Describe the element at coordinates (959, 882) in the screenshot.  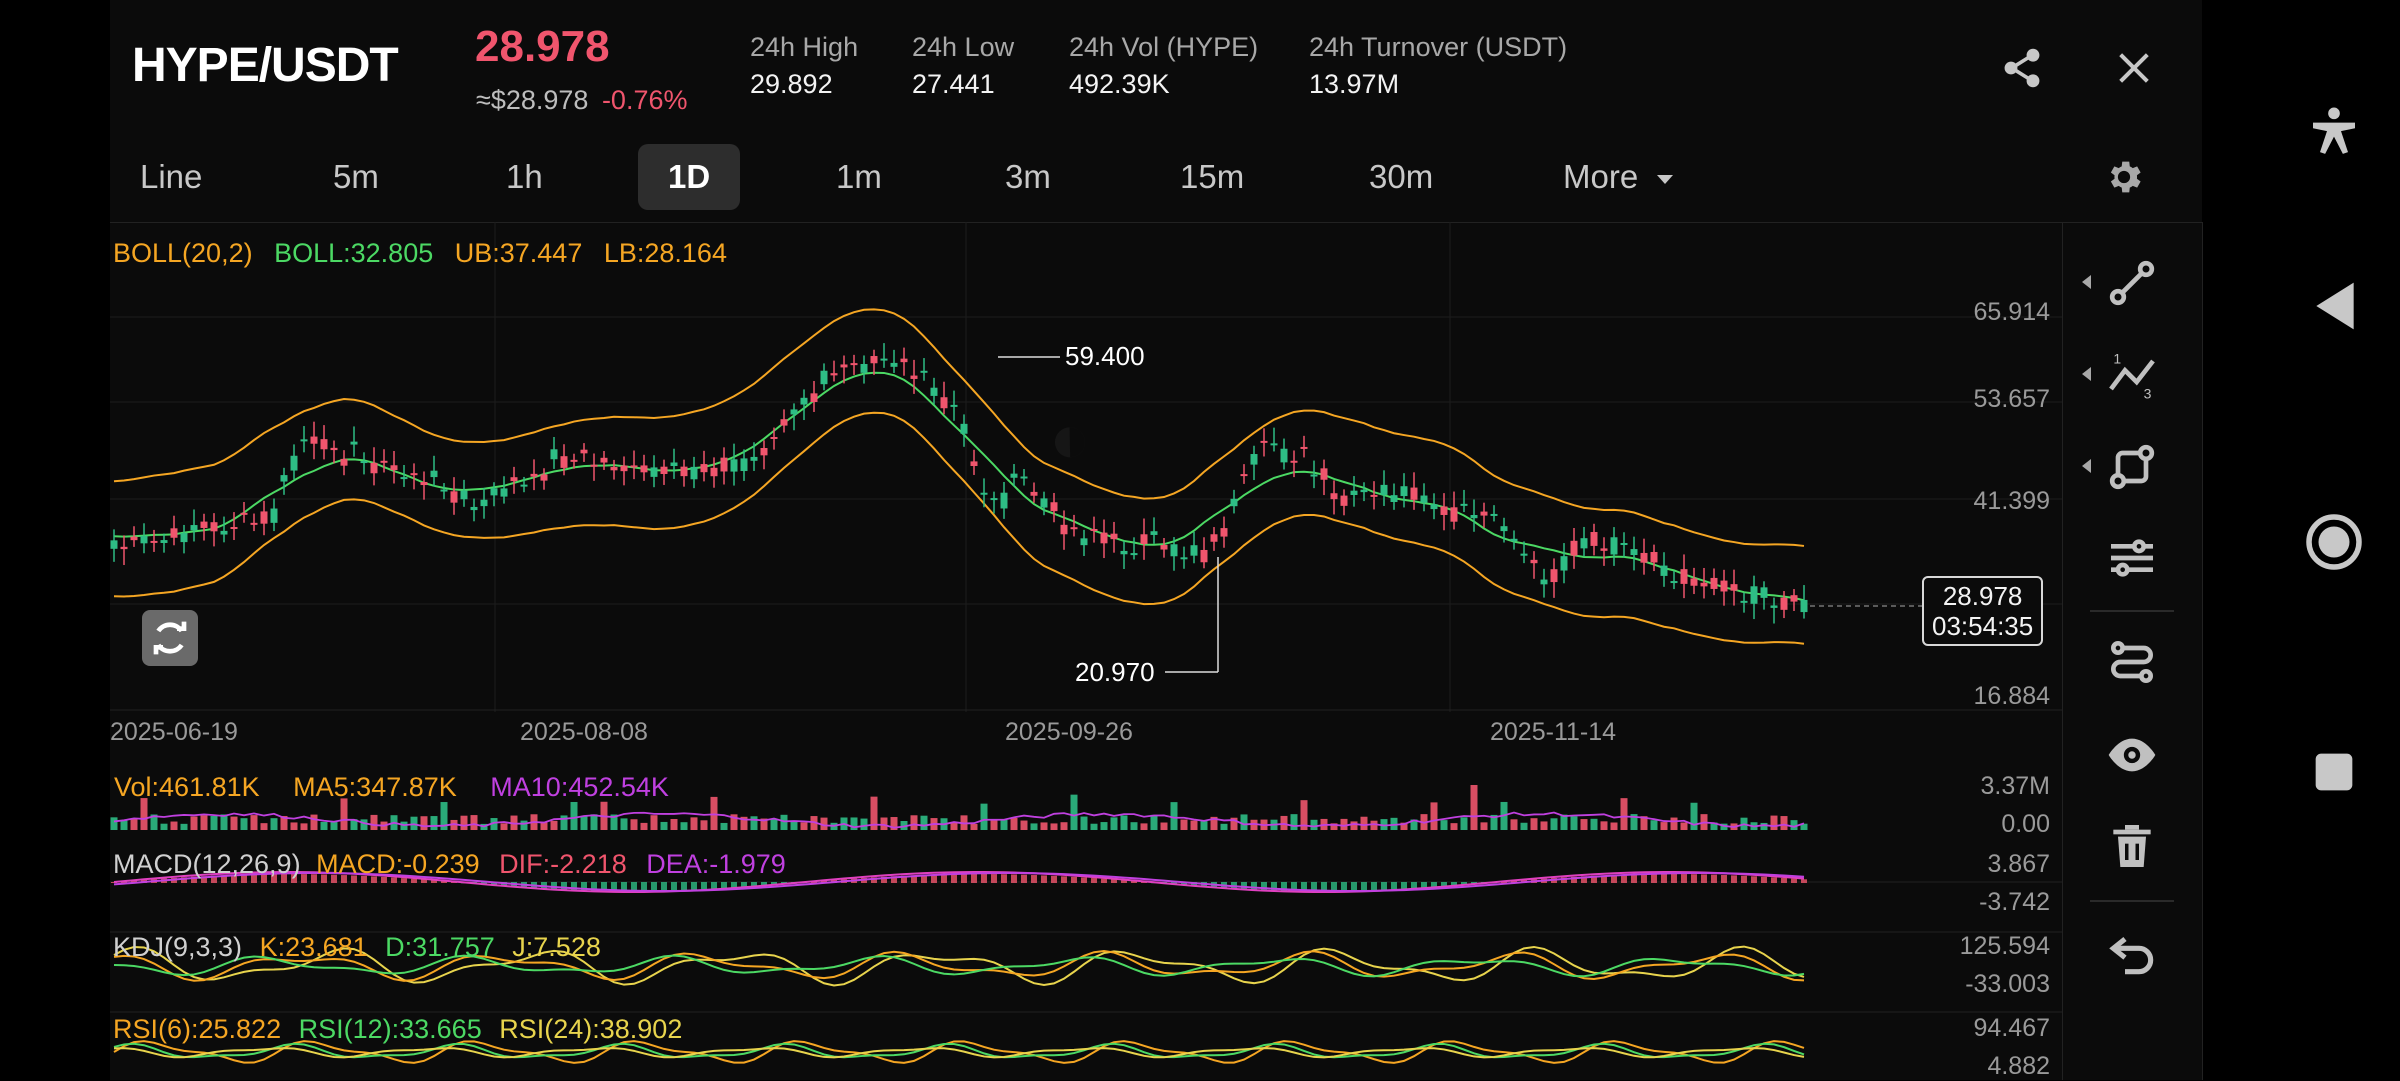
I see `macd-dea-line` at that location.